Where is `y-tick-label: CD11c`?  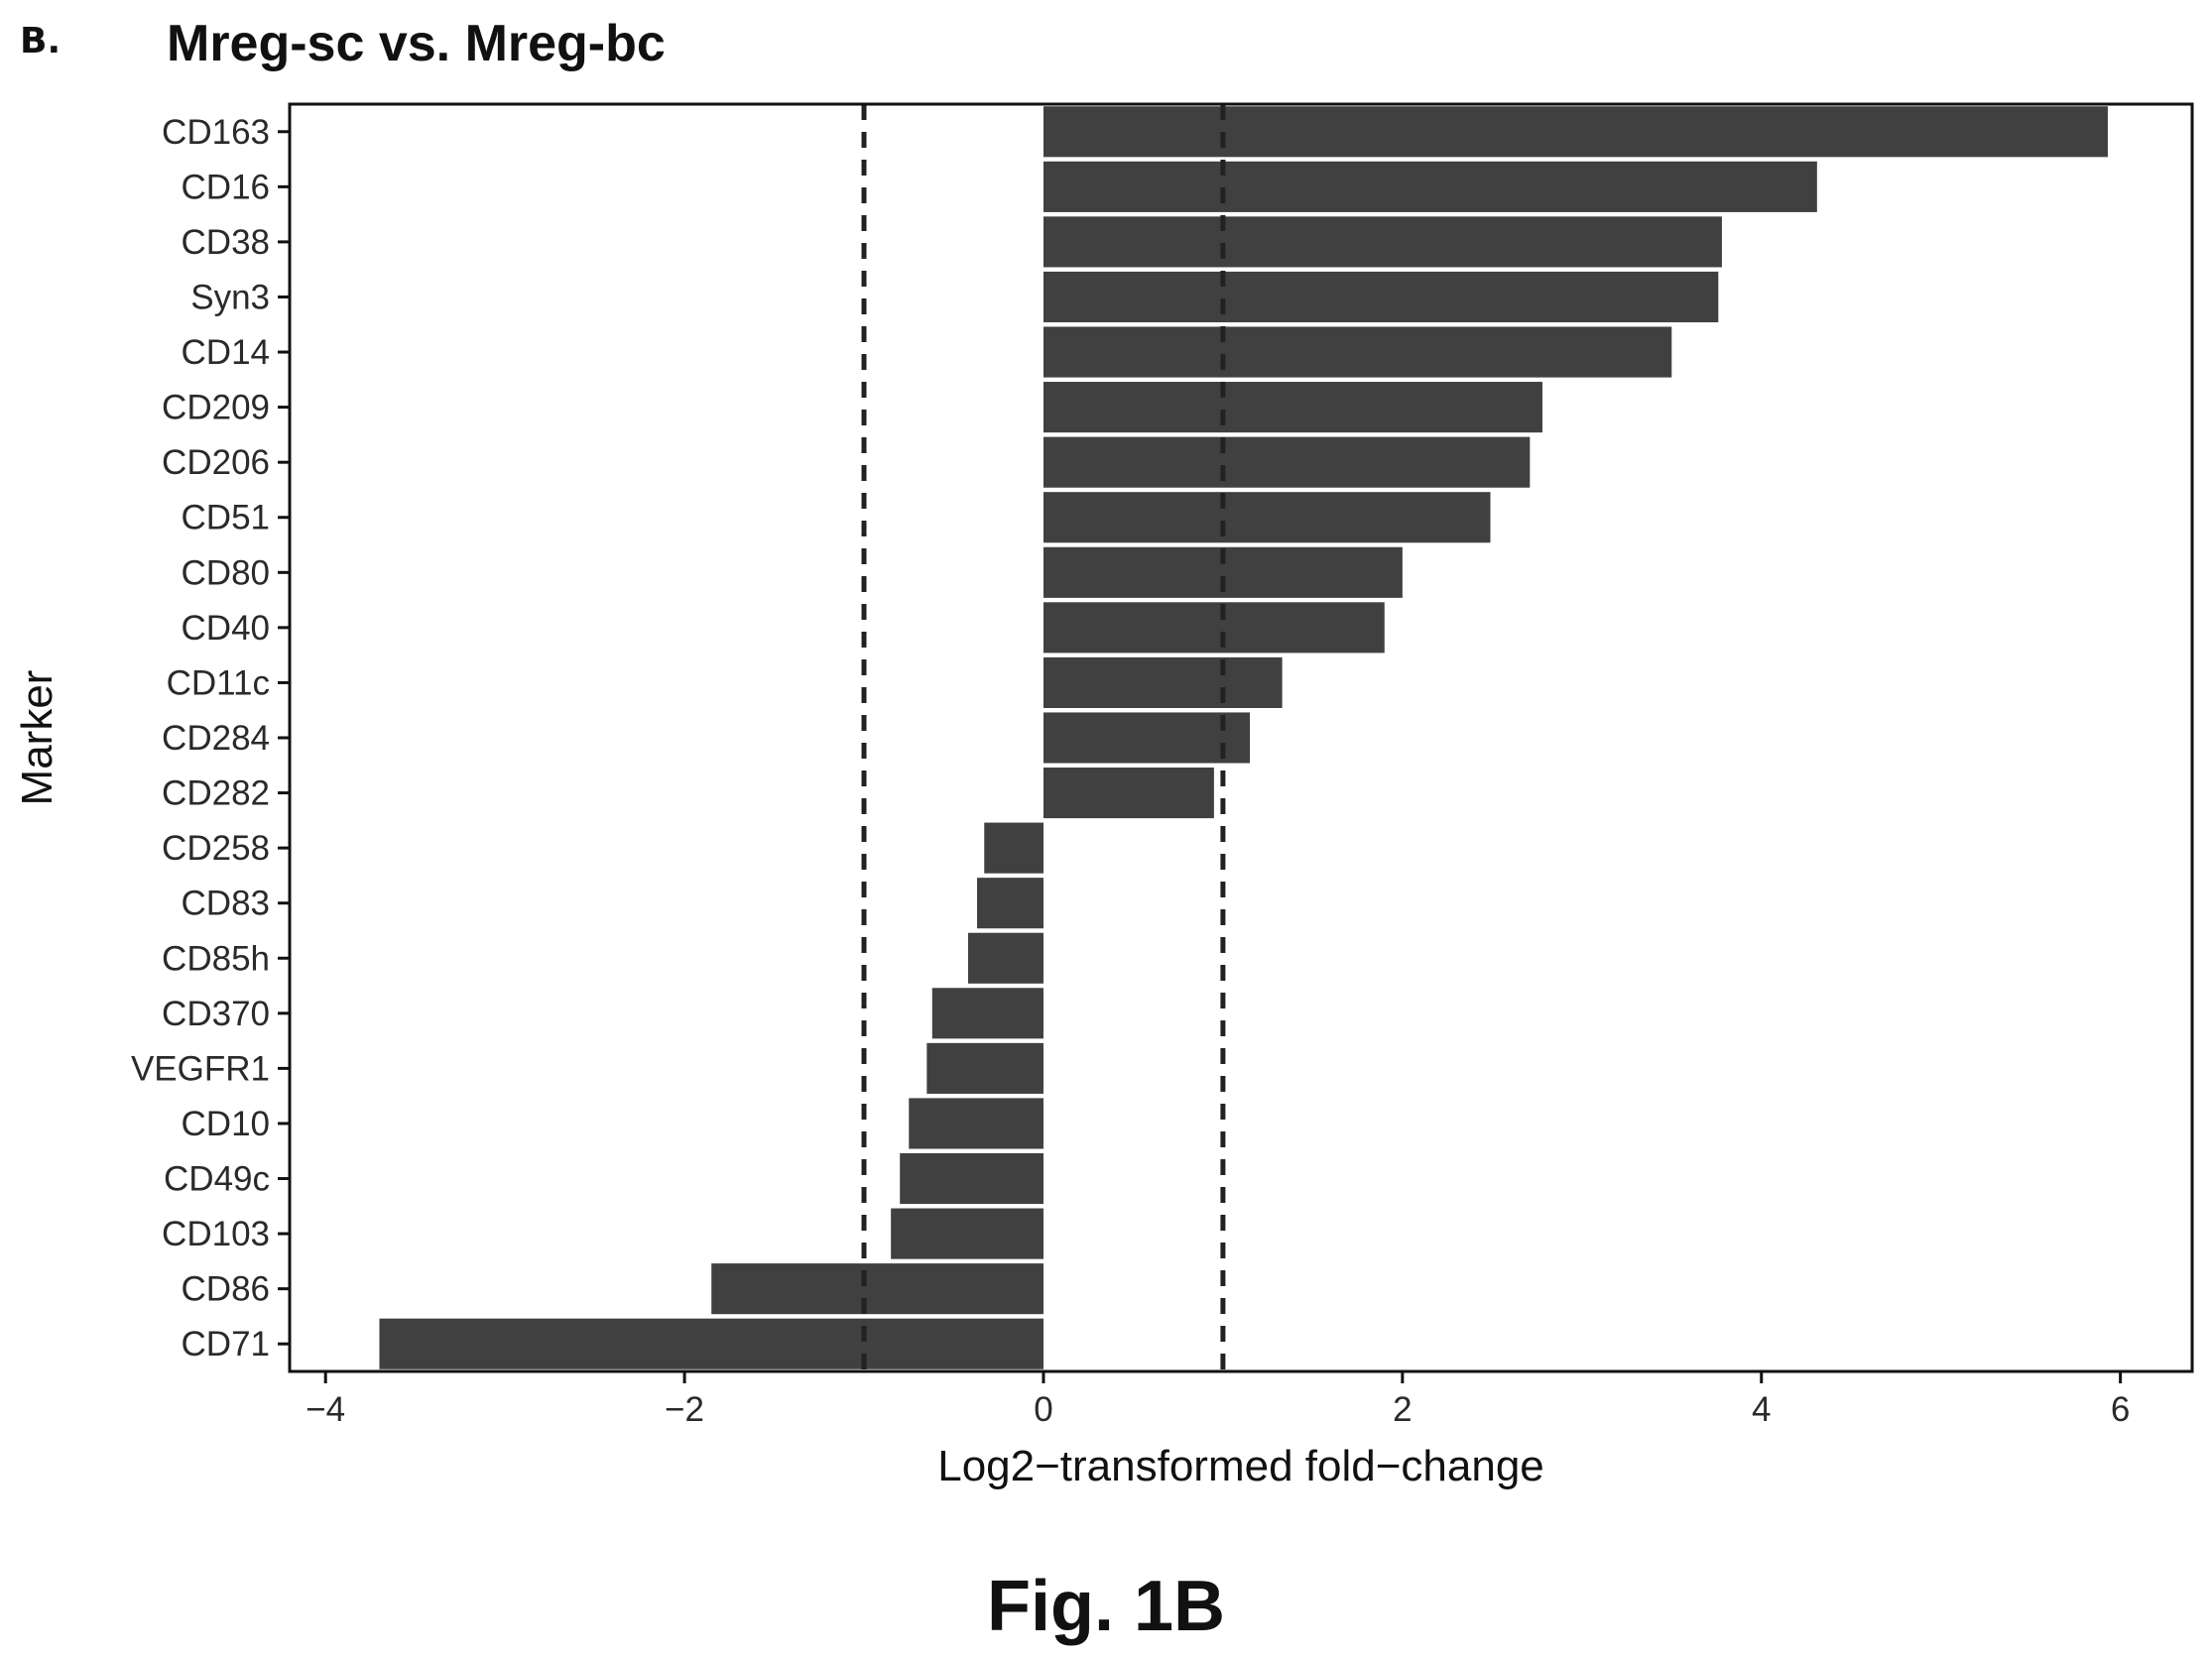
y-tick-label: CD11c is located at coordinates (218, 682).